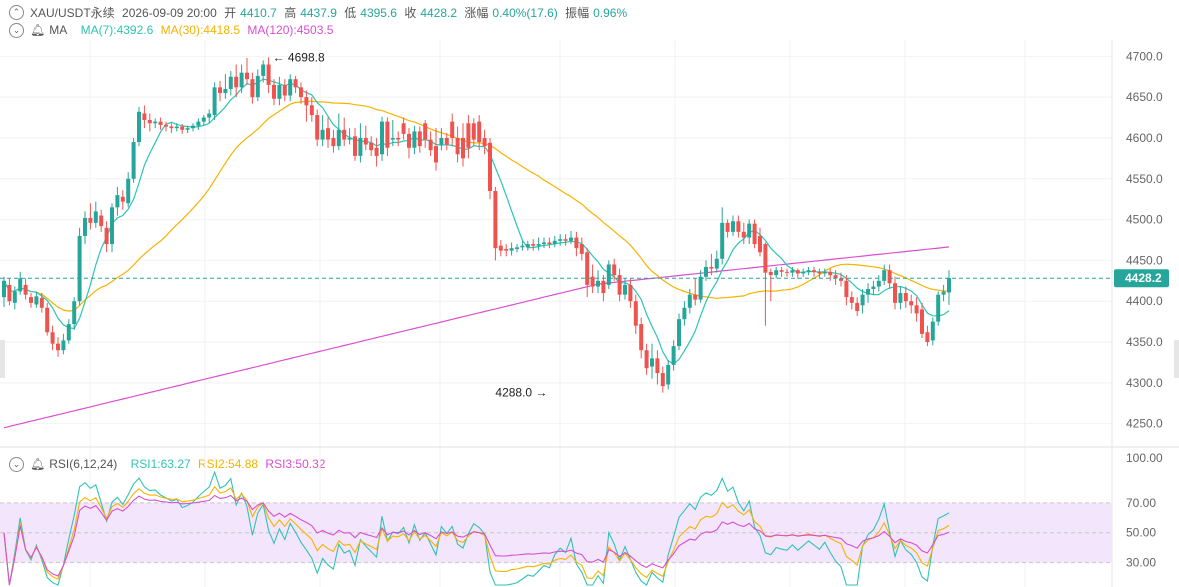 This screenshot has width=1179, height=587. I want to click on symbol-label: XAU/USDT永续, so click(72, 13).